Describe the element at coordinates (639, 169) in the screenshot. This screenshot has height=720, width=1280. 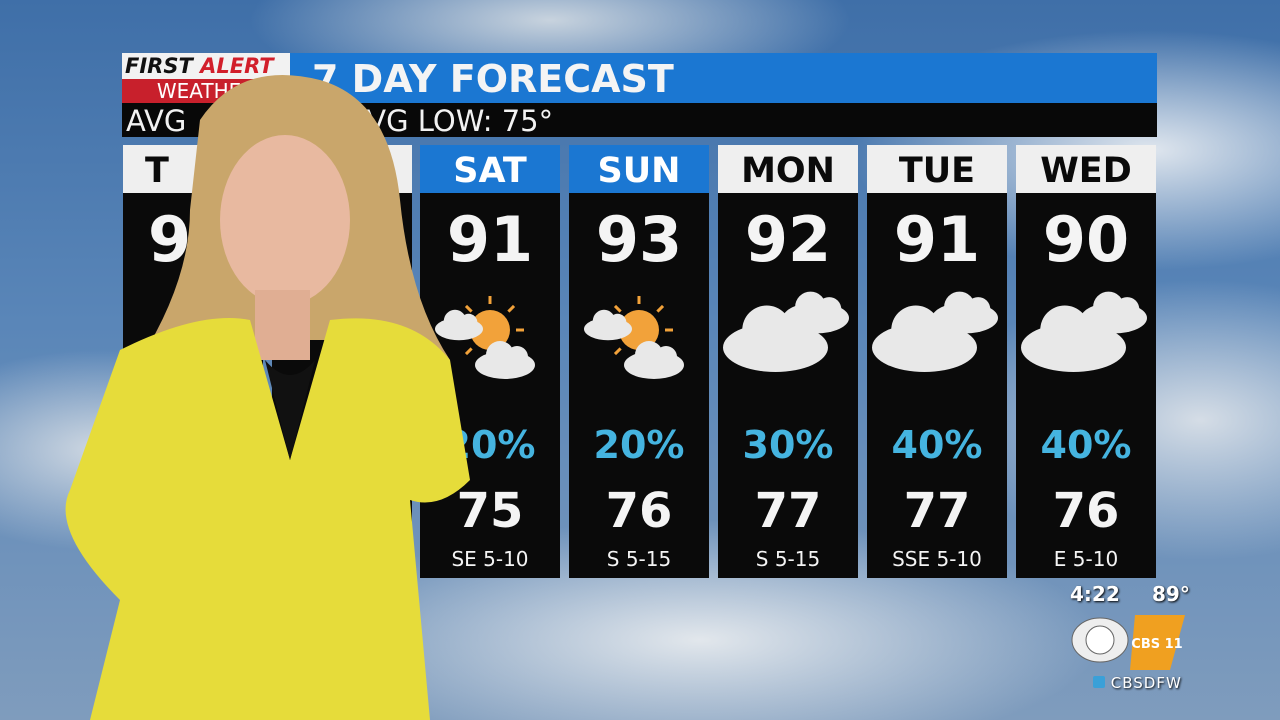
I see `day-label: SUN` at that location.